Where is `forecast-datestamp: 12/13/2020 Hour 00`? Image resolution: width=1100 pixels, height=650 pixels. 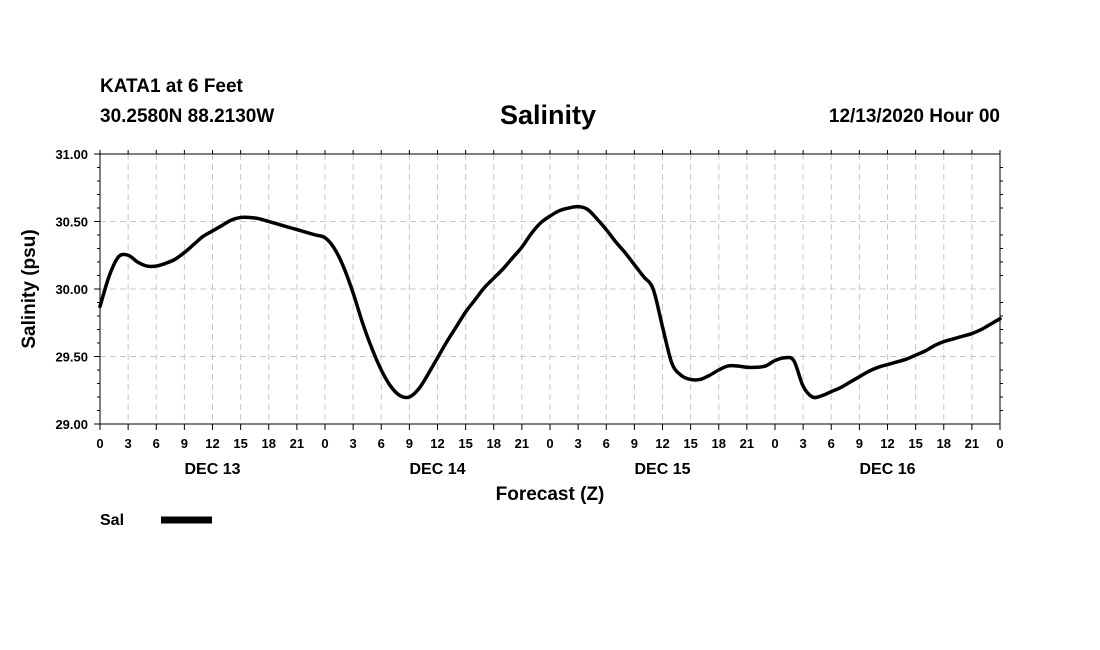
forecast-datestamp: 12/13/2020 Hour 00 is located at coordinates (914, 116).